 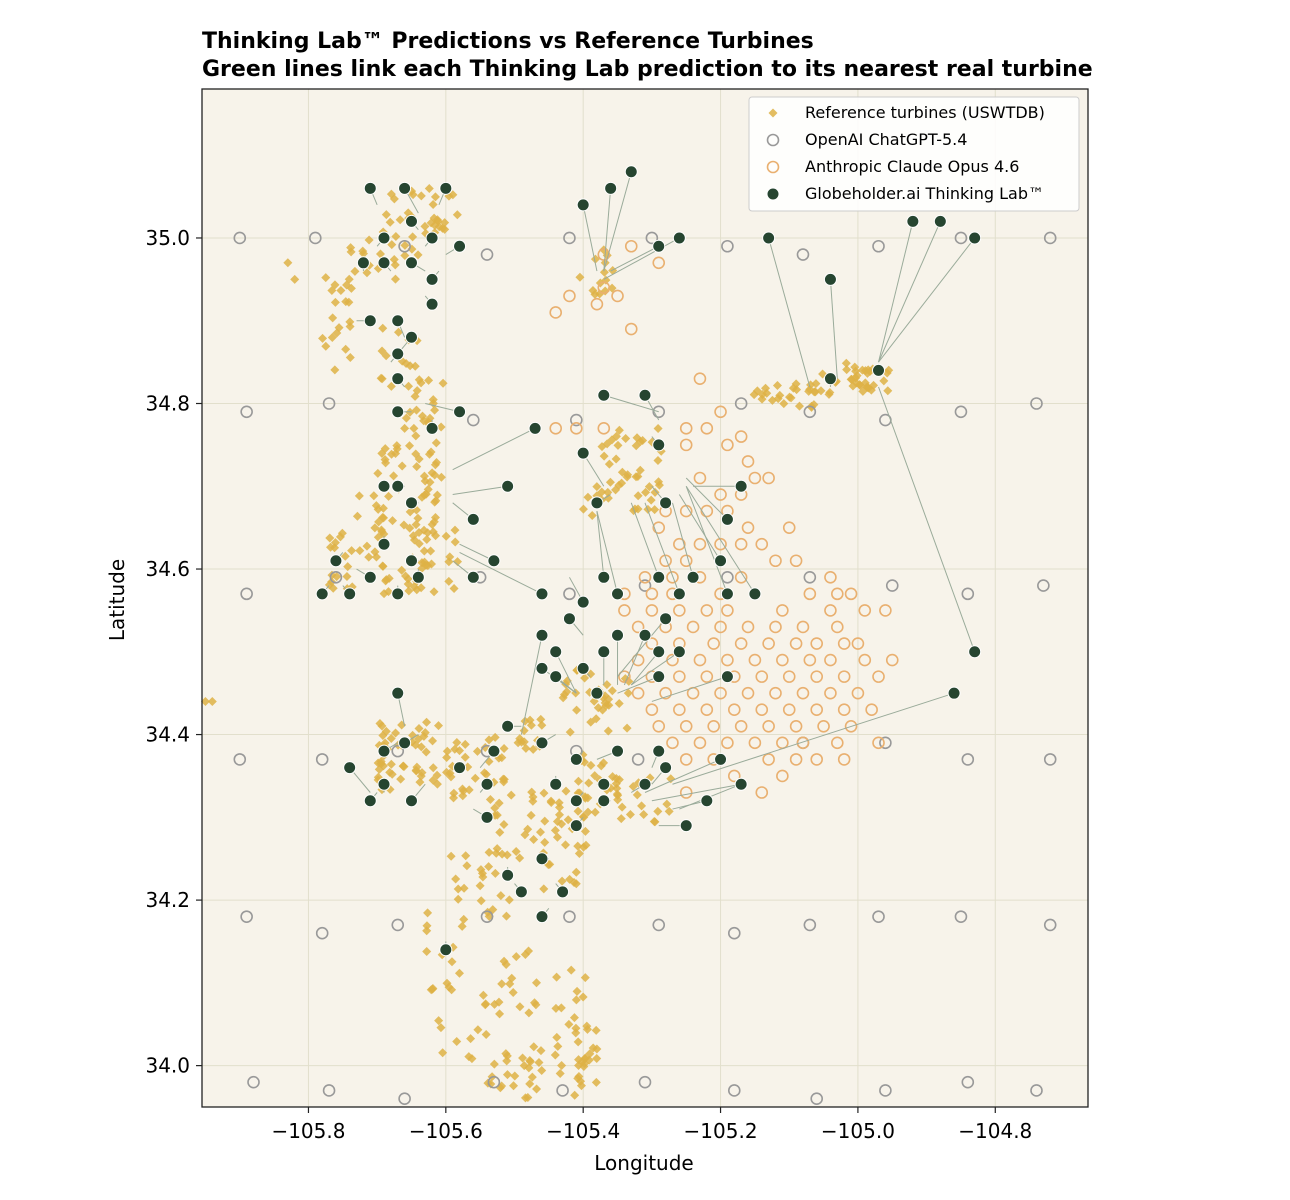 I want to click on x-tick-label: −105.0, so click(x=858, y=1131).